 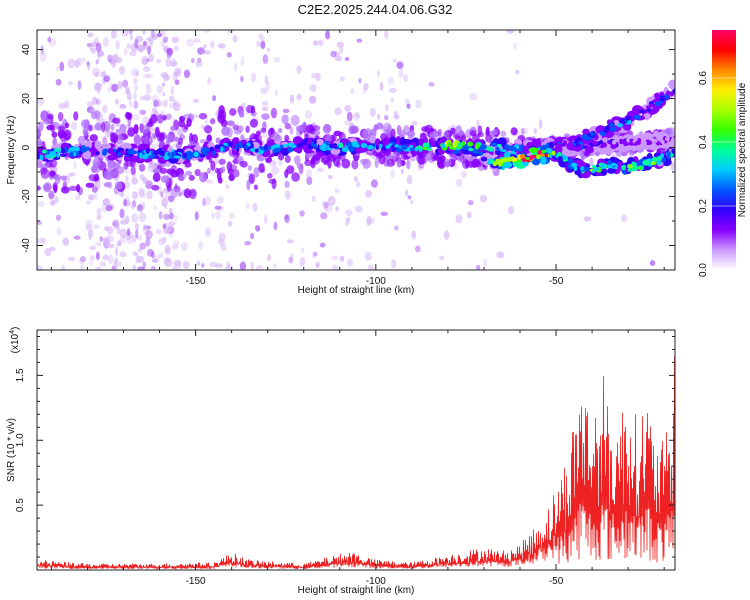 I want to click on spectrogram-x-label: Height of straight line (km), so click(x=356, y=290).